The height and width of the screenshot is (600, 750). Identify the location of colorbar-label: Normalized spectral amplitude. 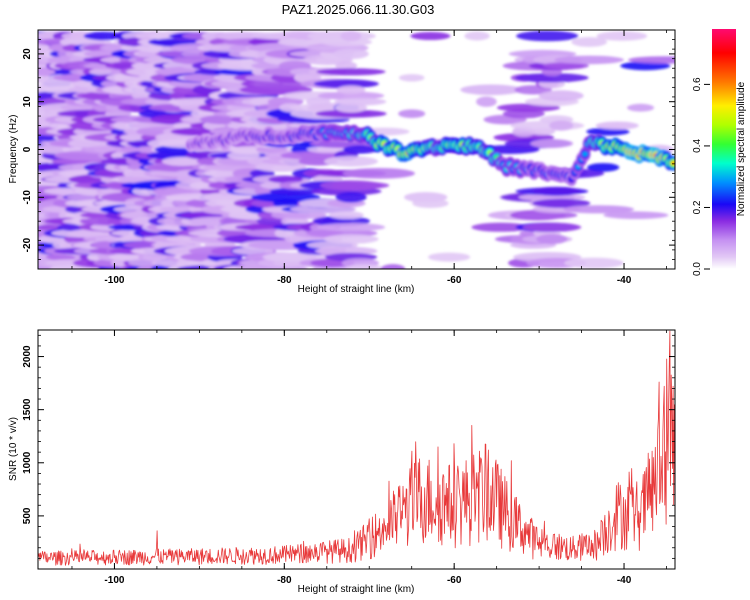
(741, 148).